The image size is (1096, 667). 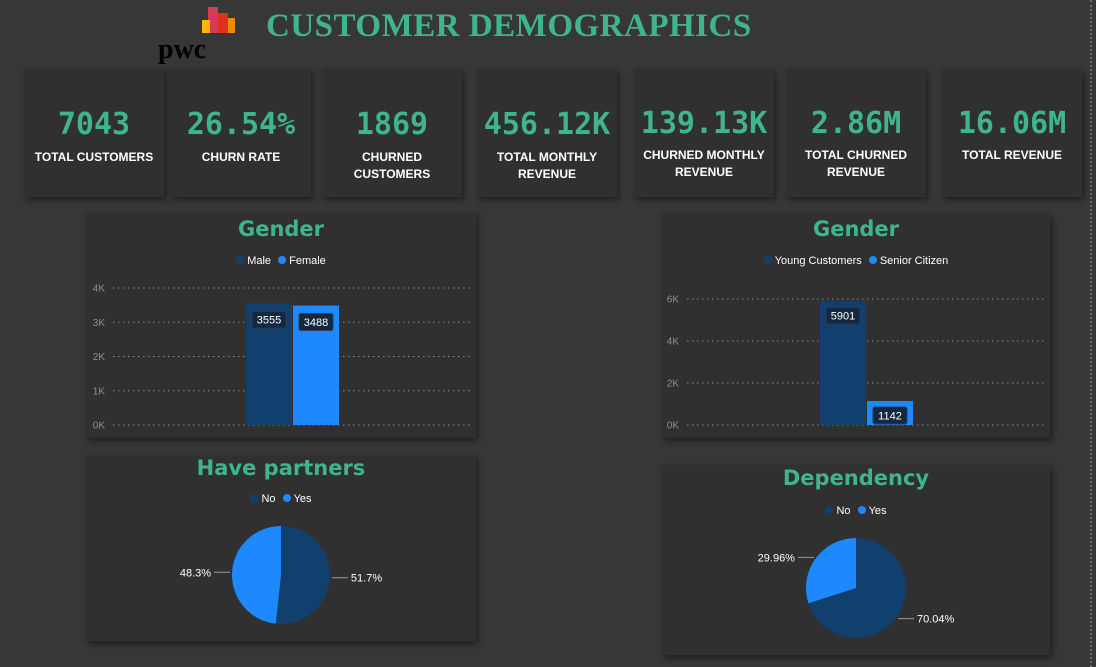 What do you see at coordinates (818, 261) in the screenshot?
I see `legend-label: Young Customers` at bounding box center [818, 261].